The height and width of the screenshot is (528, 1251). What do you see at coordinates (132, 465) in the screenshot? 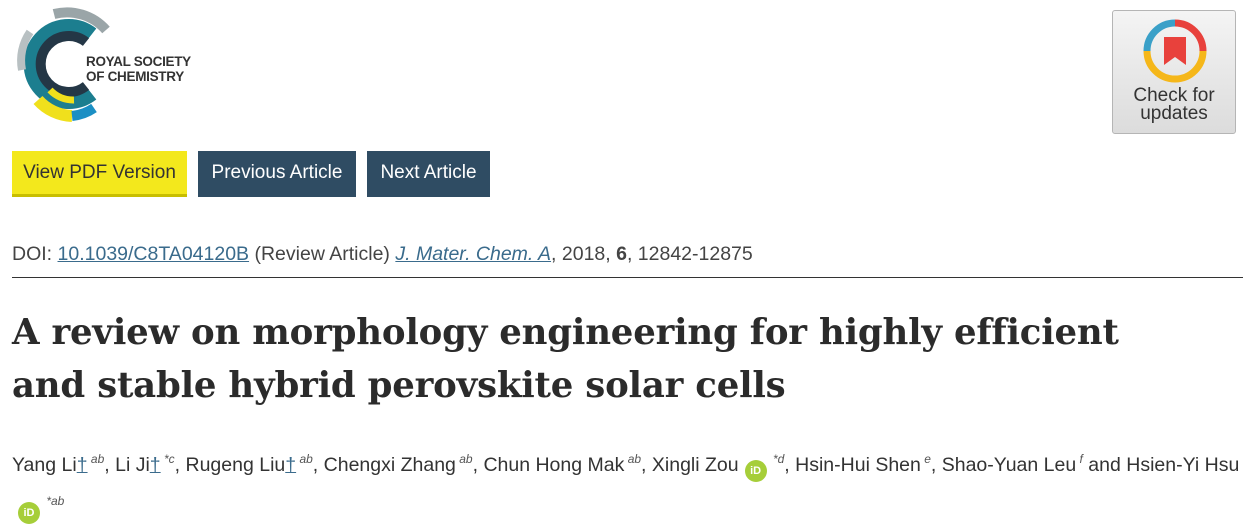
I see `author-name: Li Ji` at bounding box center [132, 465].